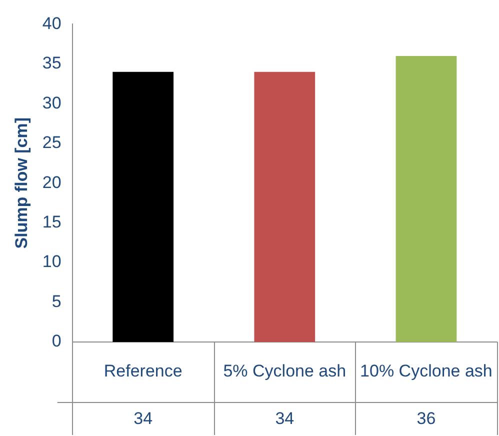  What do you see at coordinates (52, 222) in the screenshot?
I see `y-tick-label: 15` at bounding box center [52, 222].